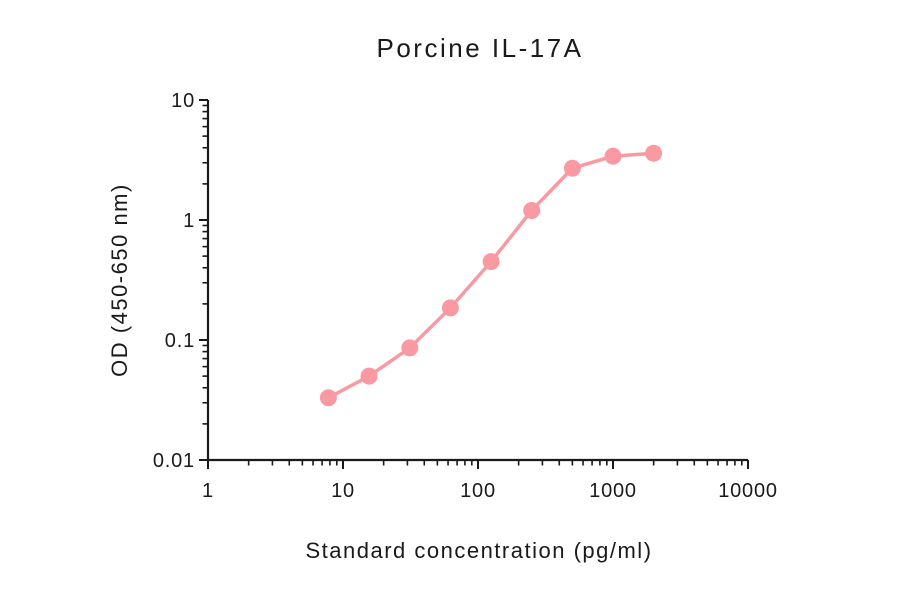  Describe the element at coordinates (180, 341) in the screenshot. I see `y-tick-label: 0.1` at that location.